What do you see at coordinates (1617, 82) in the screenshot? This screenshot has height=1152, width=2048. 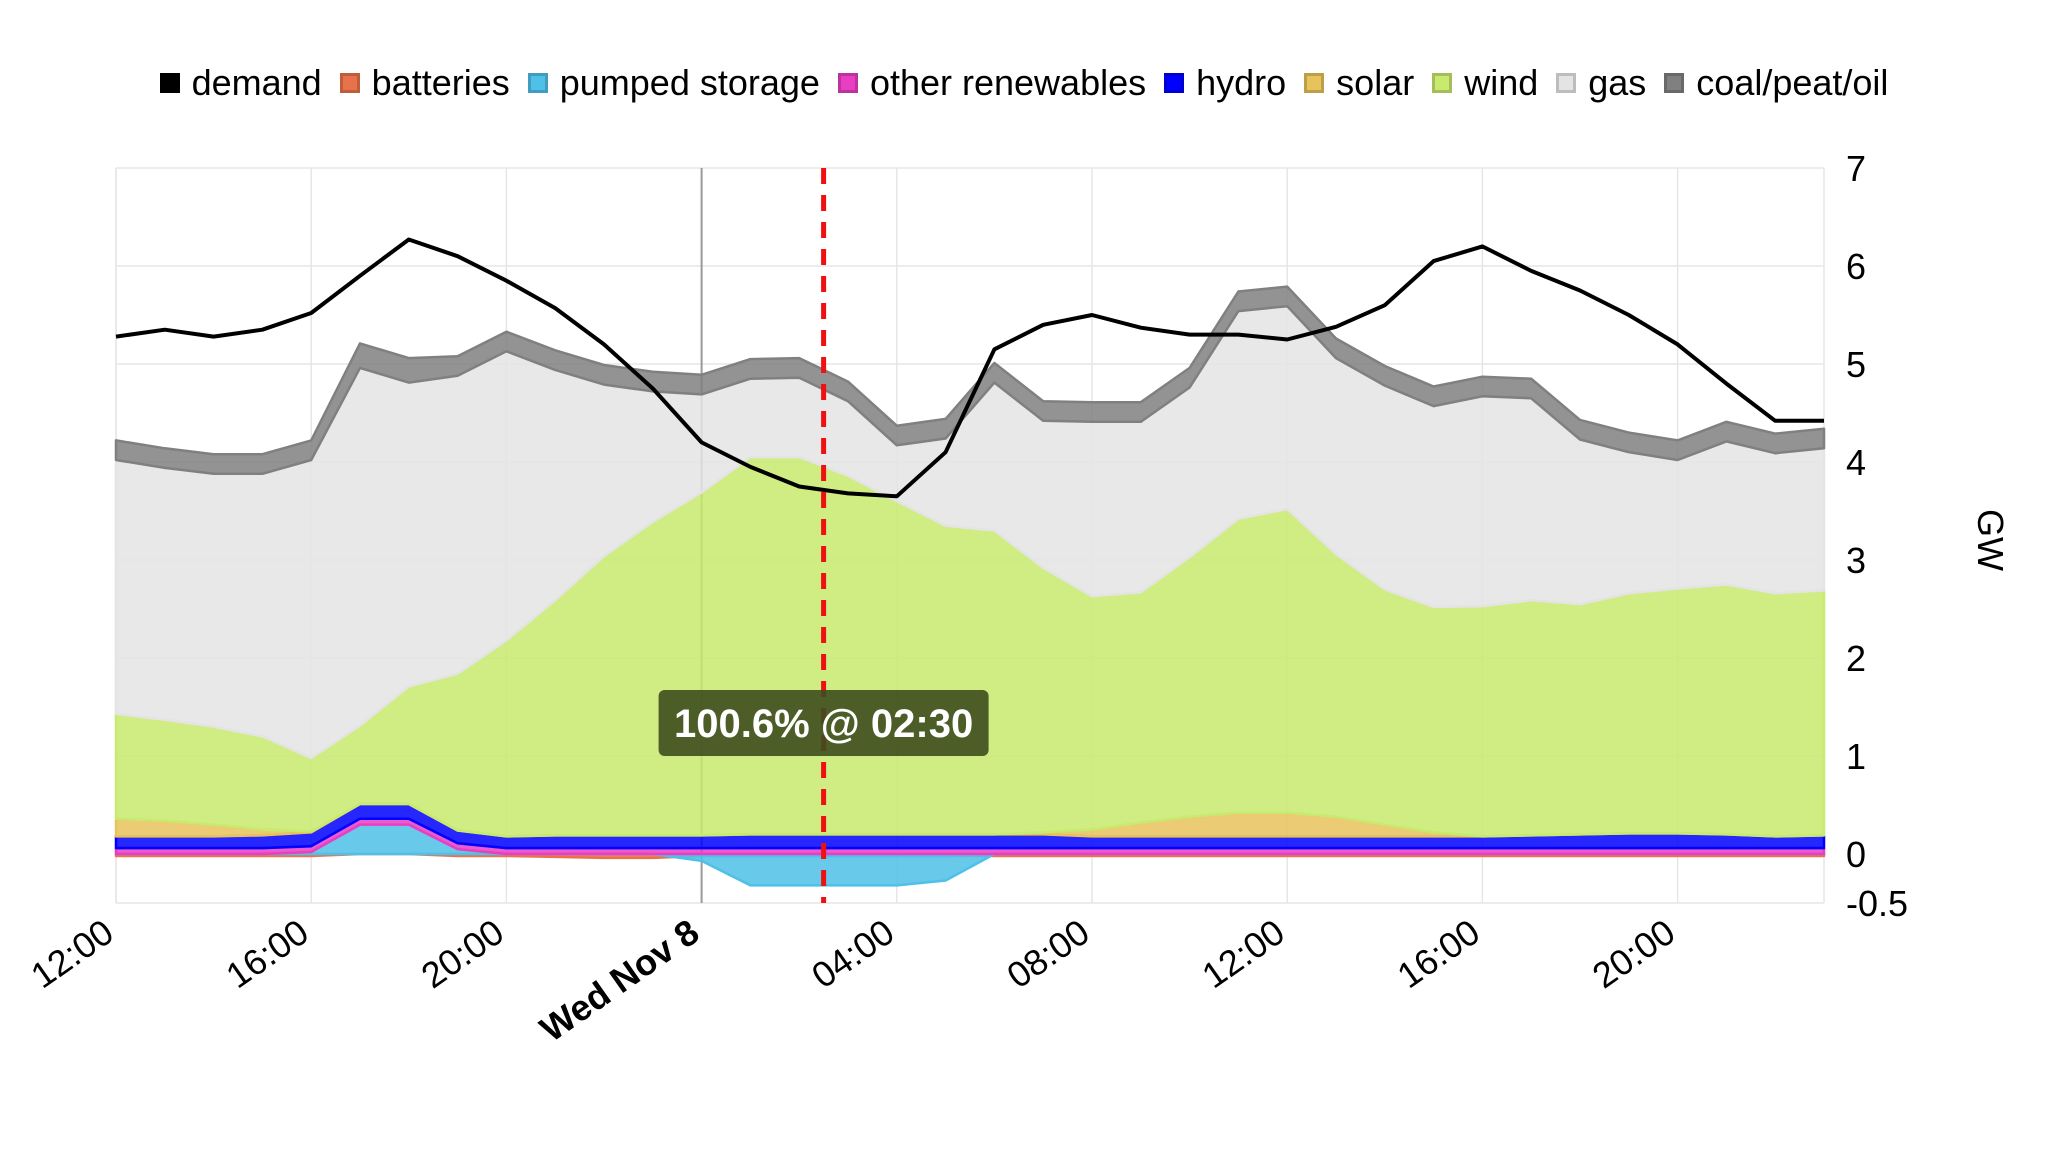 I see `legend-label: gas` at bounding box center [1617, 82].